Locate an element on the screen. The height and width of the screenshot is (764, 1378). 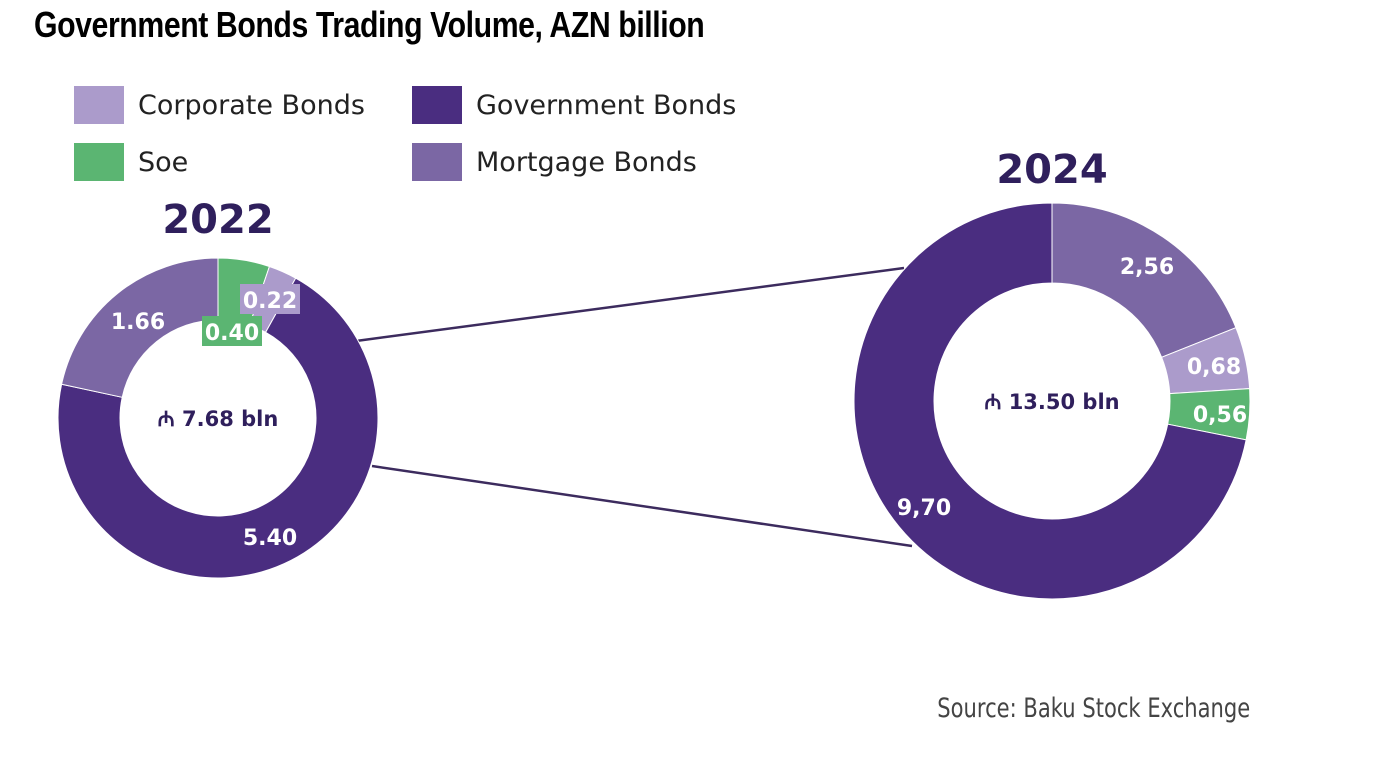
connector-line-top is located at coordinates (630, 304).